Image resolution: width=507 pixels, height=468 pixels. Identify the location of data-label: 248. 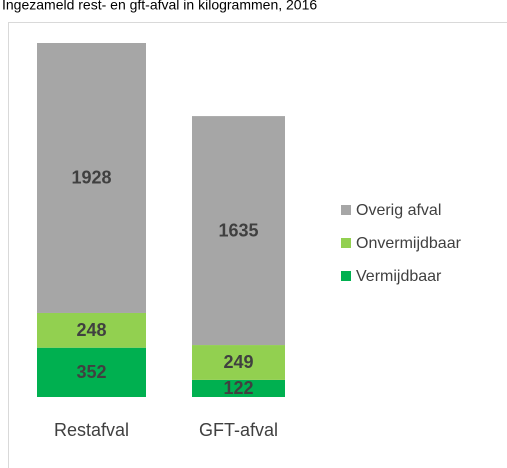
(91, 330).